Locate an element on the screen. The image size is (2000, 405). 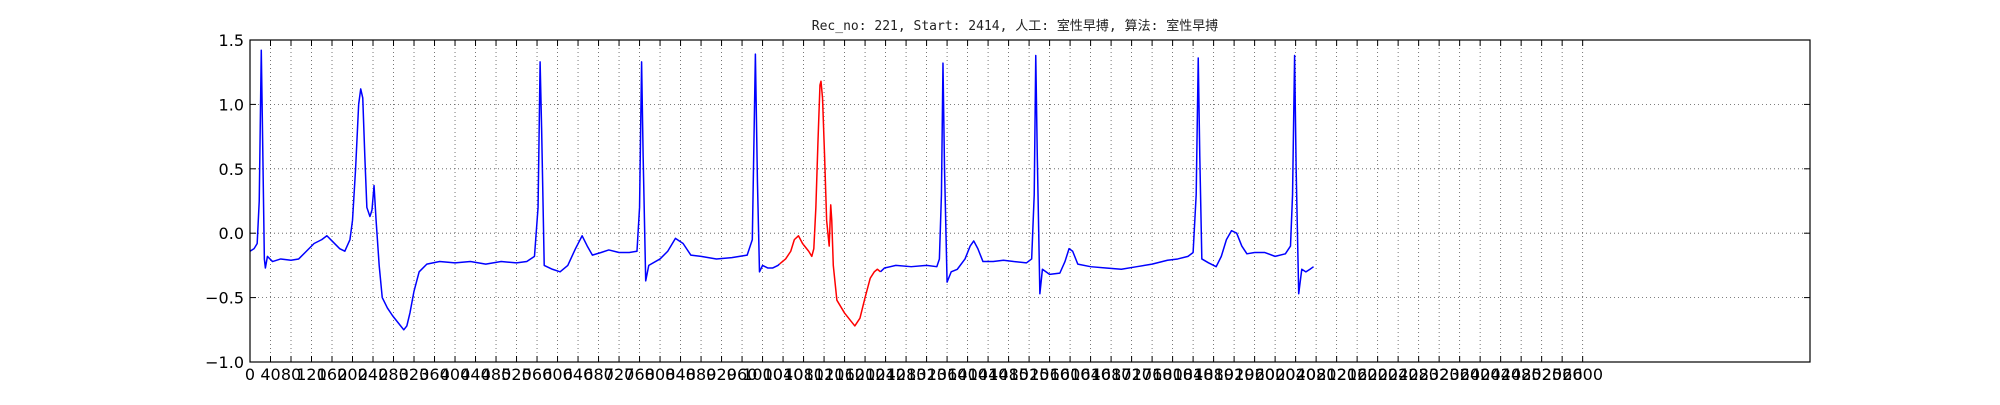
x-tick-label: 1480 is located at coordinates (1008, 374).